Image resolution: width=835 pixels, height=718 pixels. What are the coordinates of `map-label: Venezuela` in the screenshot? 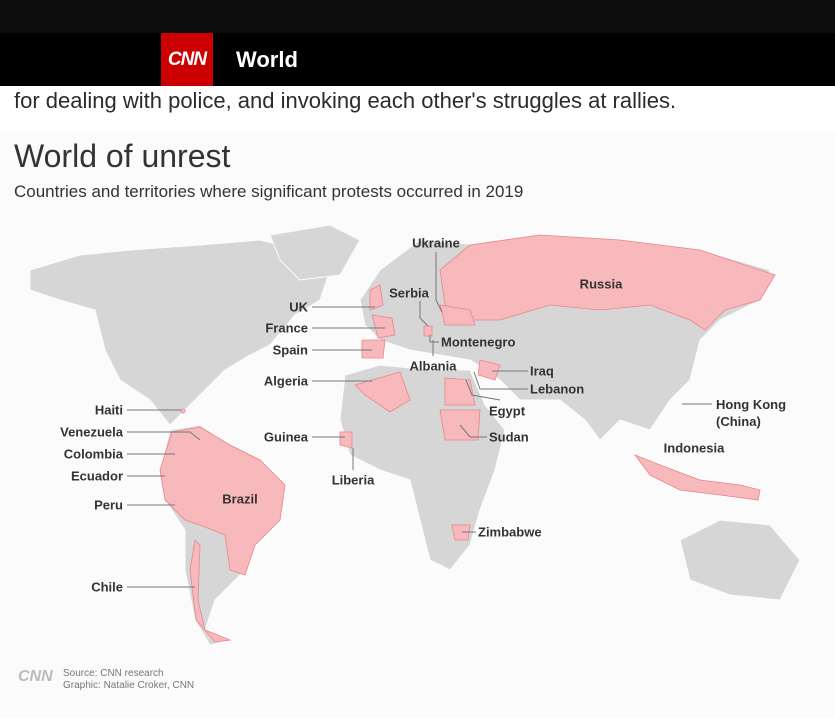 It's located at (91, 432).